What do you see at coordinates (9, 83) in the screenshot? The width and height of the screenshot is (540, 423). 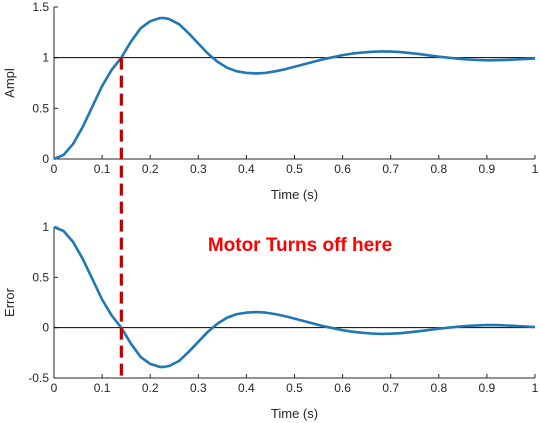 I see `y-axis-label: Ampl` at bounding box center [9, 83].